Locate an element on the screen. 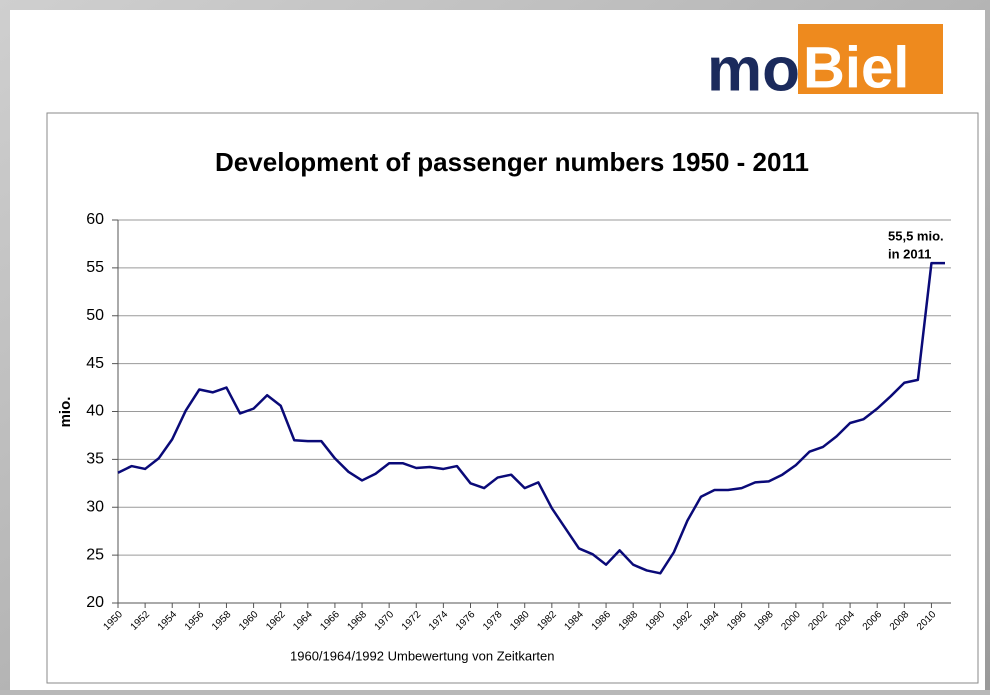  y-tick-label: 45 is located at coordinates (95, 363).